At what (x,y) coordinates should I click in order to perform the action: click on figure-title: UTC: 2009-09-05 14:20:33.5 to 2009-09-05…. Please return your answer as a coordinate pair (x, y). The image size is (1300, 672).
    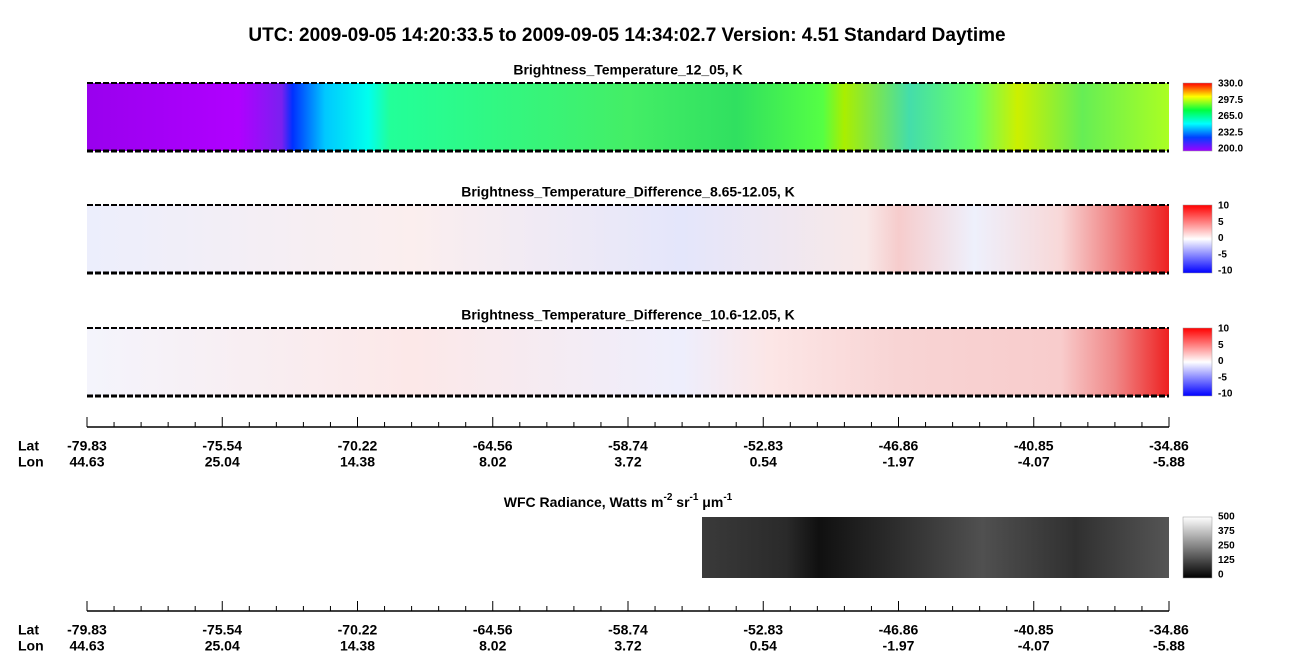
    Looking at the image, I should click on (626, 35).